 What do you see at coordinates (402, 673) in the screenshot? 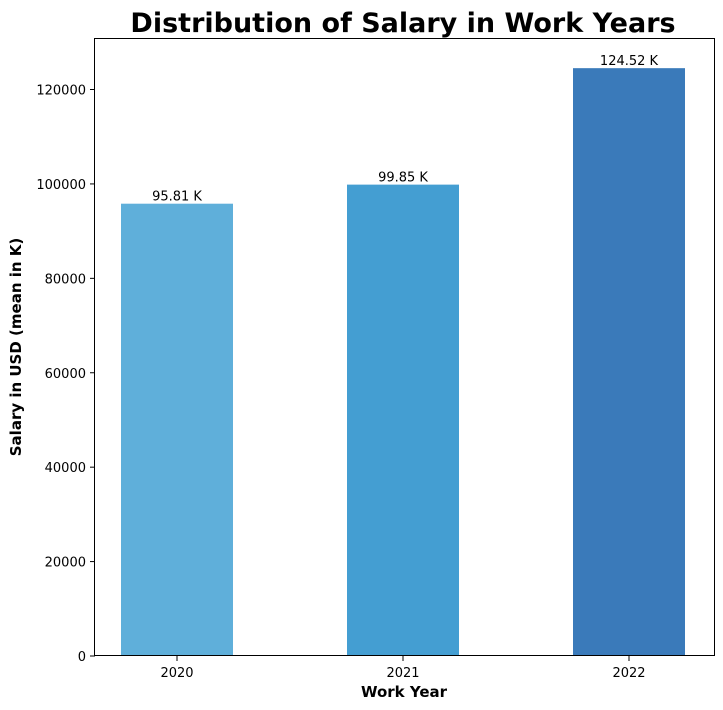
I see `x-tick-label-2021: 2021` at bounding box center [402, 673].